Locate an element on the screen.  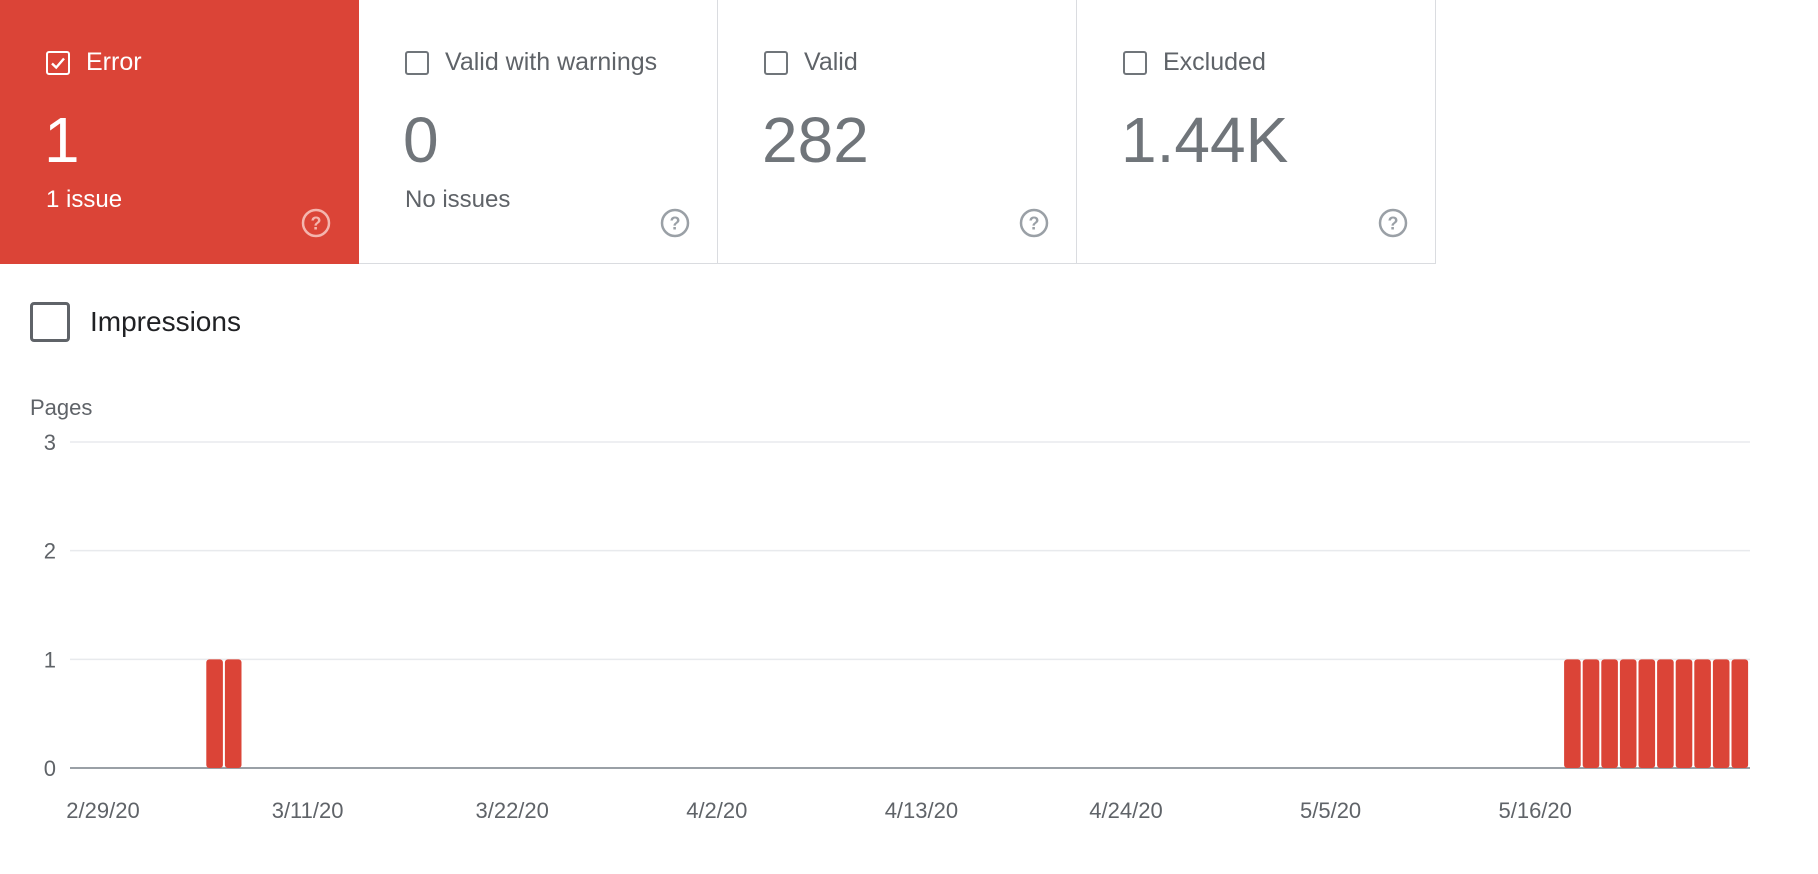
card-warnings-value: 0 is located at coordinates (421, 140).